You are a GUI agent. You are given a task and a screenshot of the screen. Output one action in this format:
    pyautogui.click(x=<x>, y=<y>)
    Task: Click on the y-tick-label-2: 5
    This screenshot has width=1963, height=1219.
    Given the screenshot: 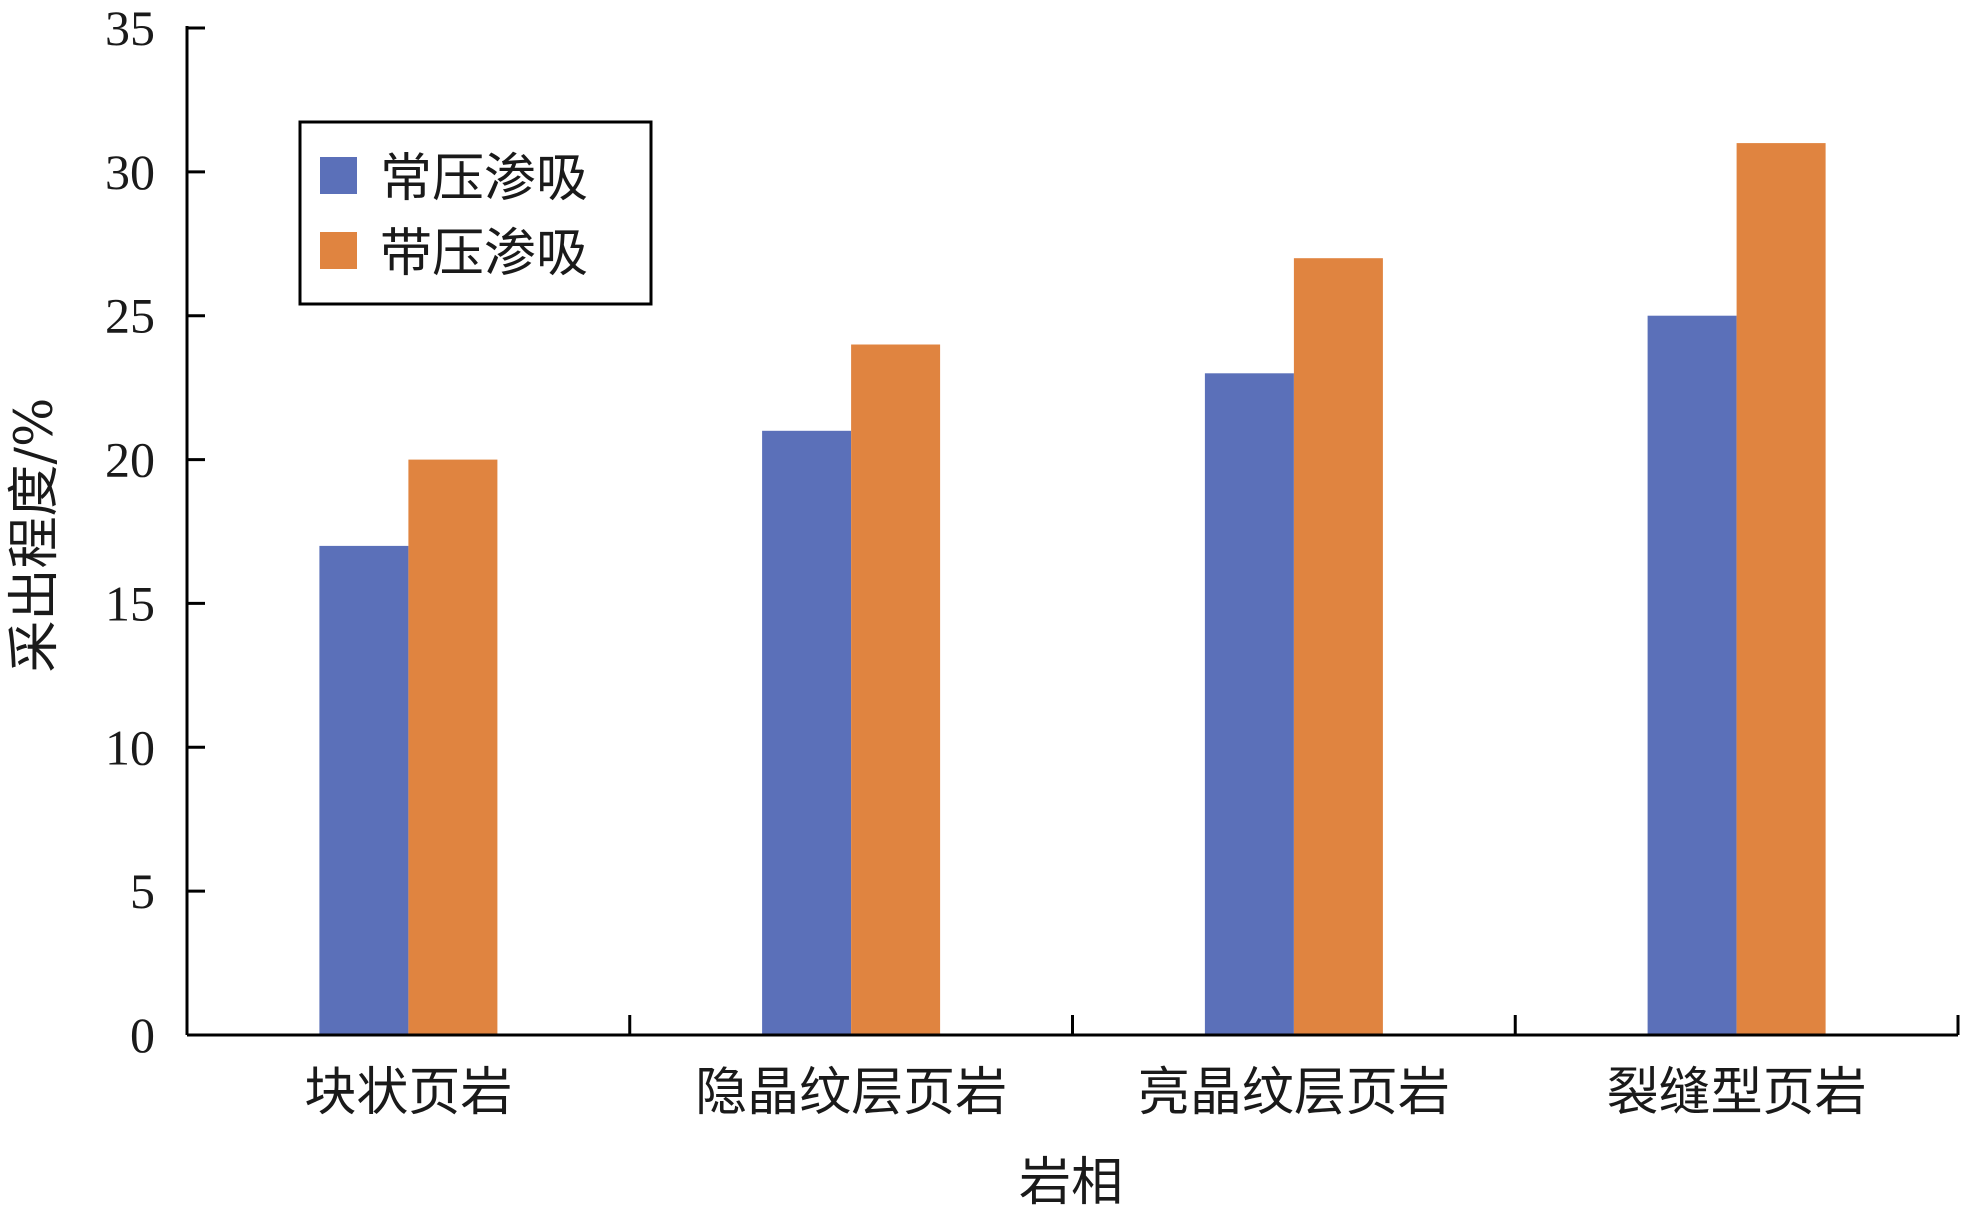 What is the action you would take?
    pyautogui.click(x=142, y=891)
    